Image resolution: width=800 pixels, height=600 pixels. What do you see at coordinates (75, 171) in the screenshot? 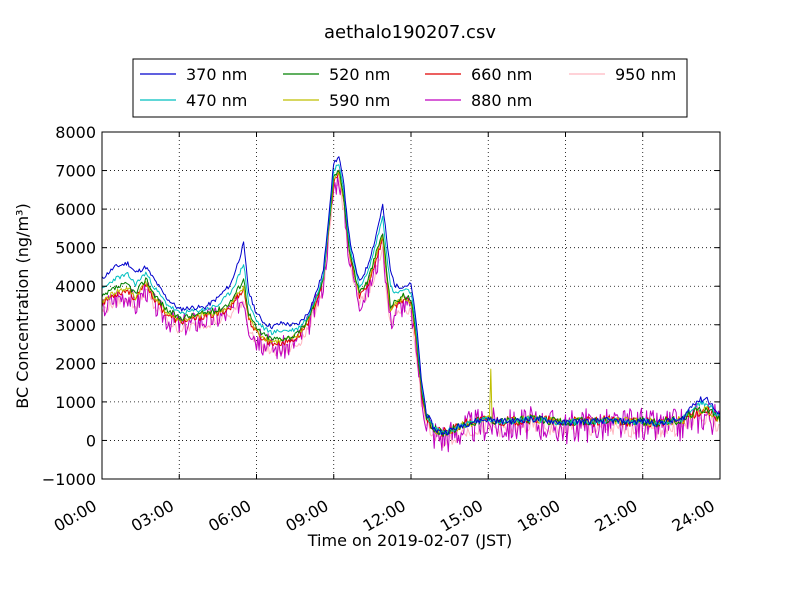
I see `y-tick-label: 7000` at bounding box center [75, 171].